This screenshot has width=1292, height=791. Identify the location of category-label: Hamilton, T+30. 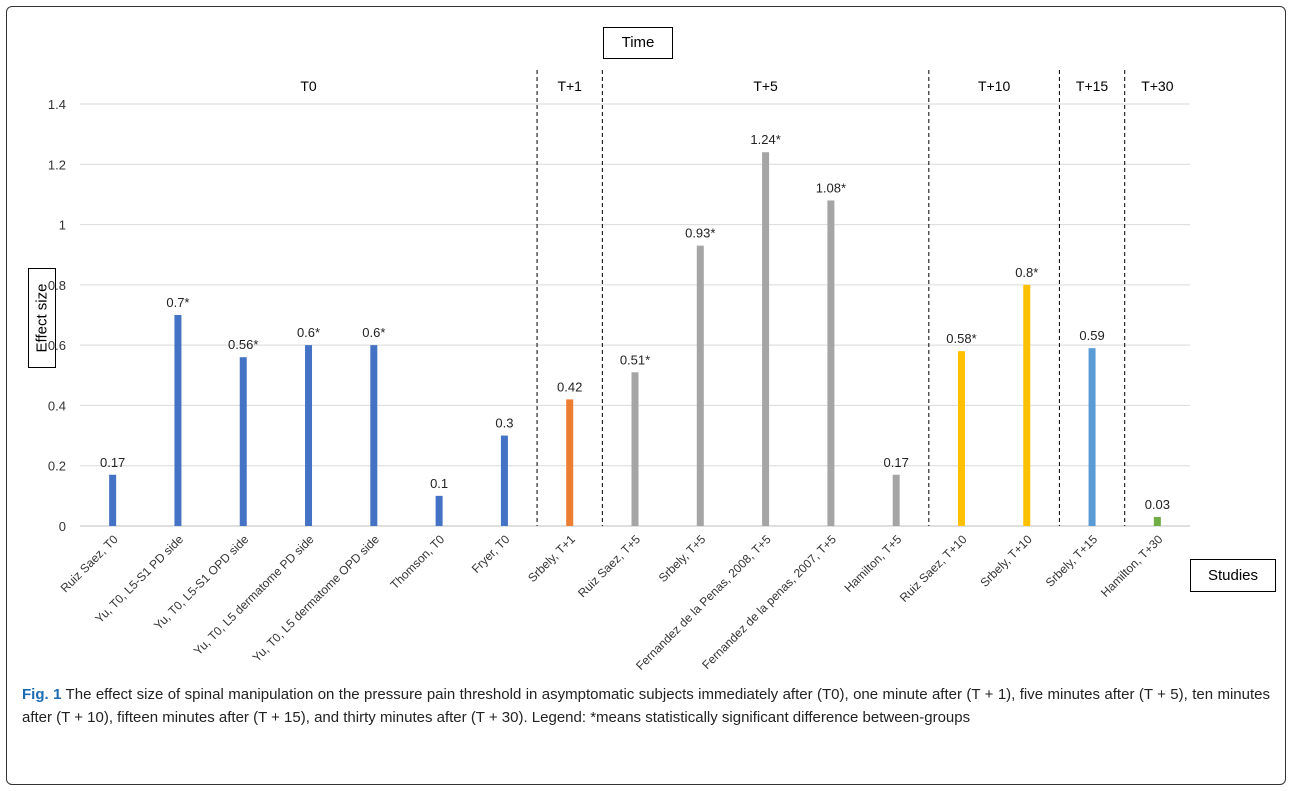
(1132, 566).